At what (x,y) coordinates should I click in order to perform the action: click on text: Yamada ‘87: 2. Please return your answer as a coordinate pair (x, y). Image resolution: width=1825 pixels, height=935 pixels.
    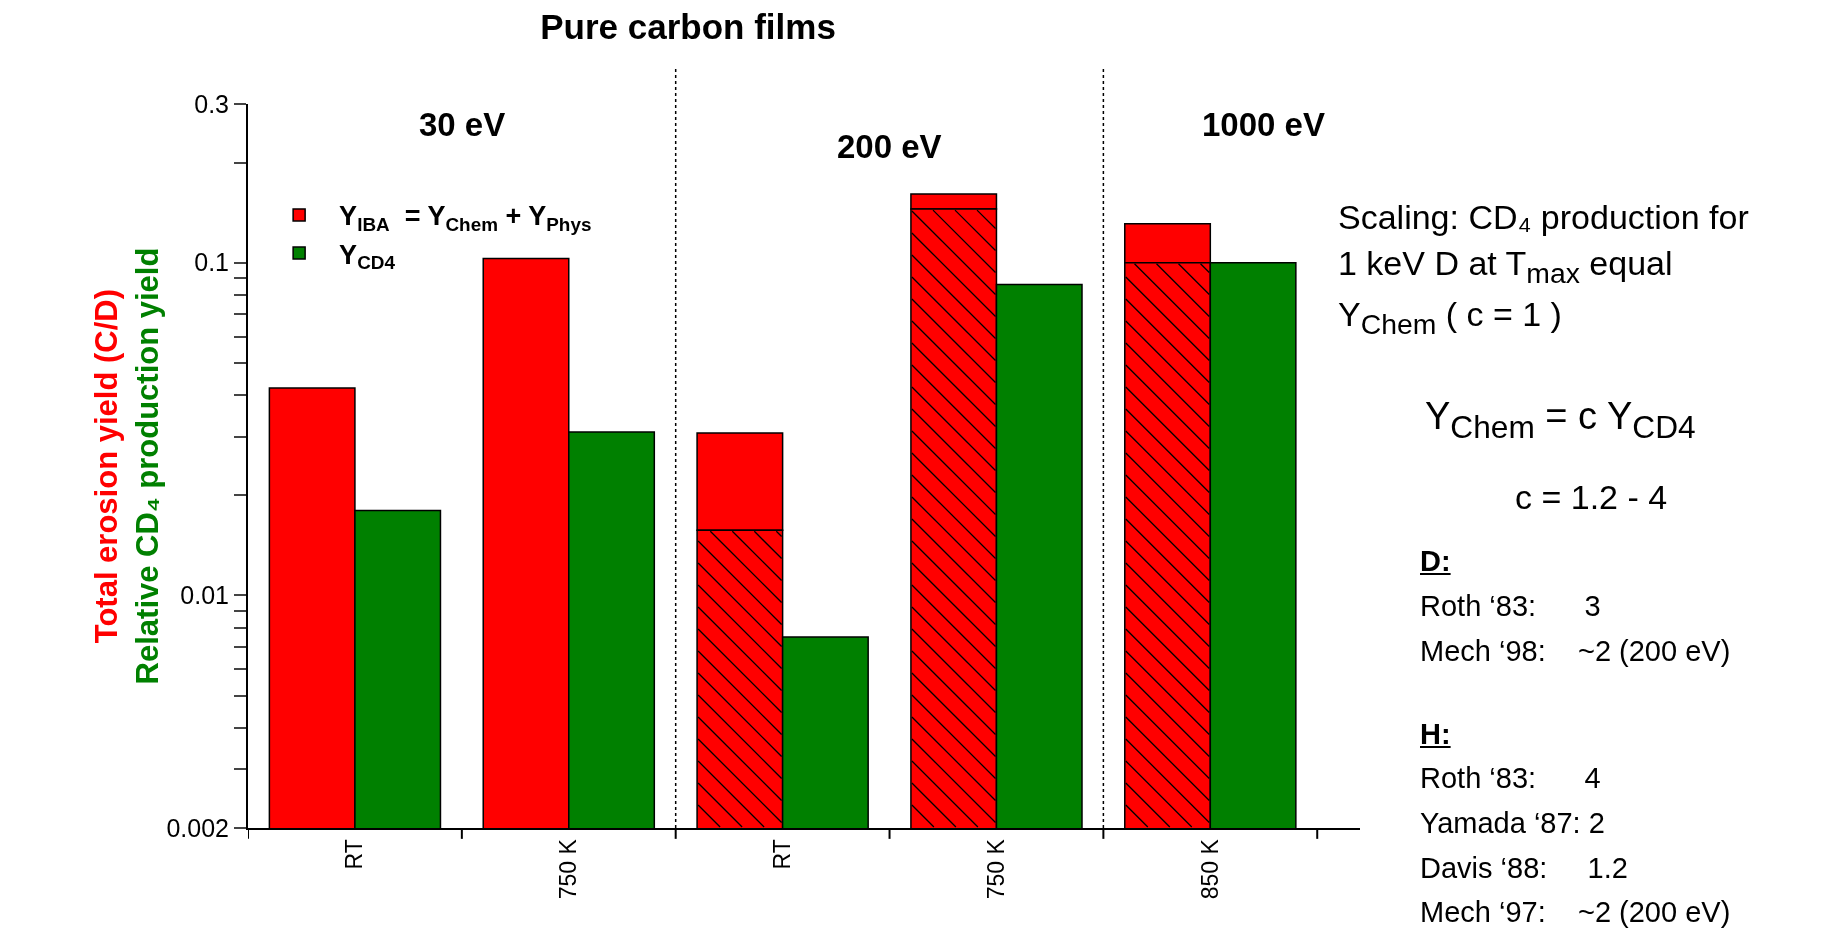
    Looking at the image, I should click on (1512, 823).